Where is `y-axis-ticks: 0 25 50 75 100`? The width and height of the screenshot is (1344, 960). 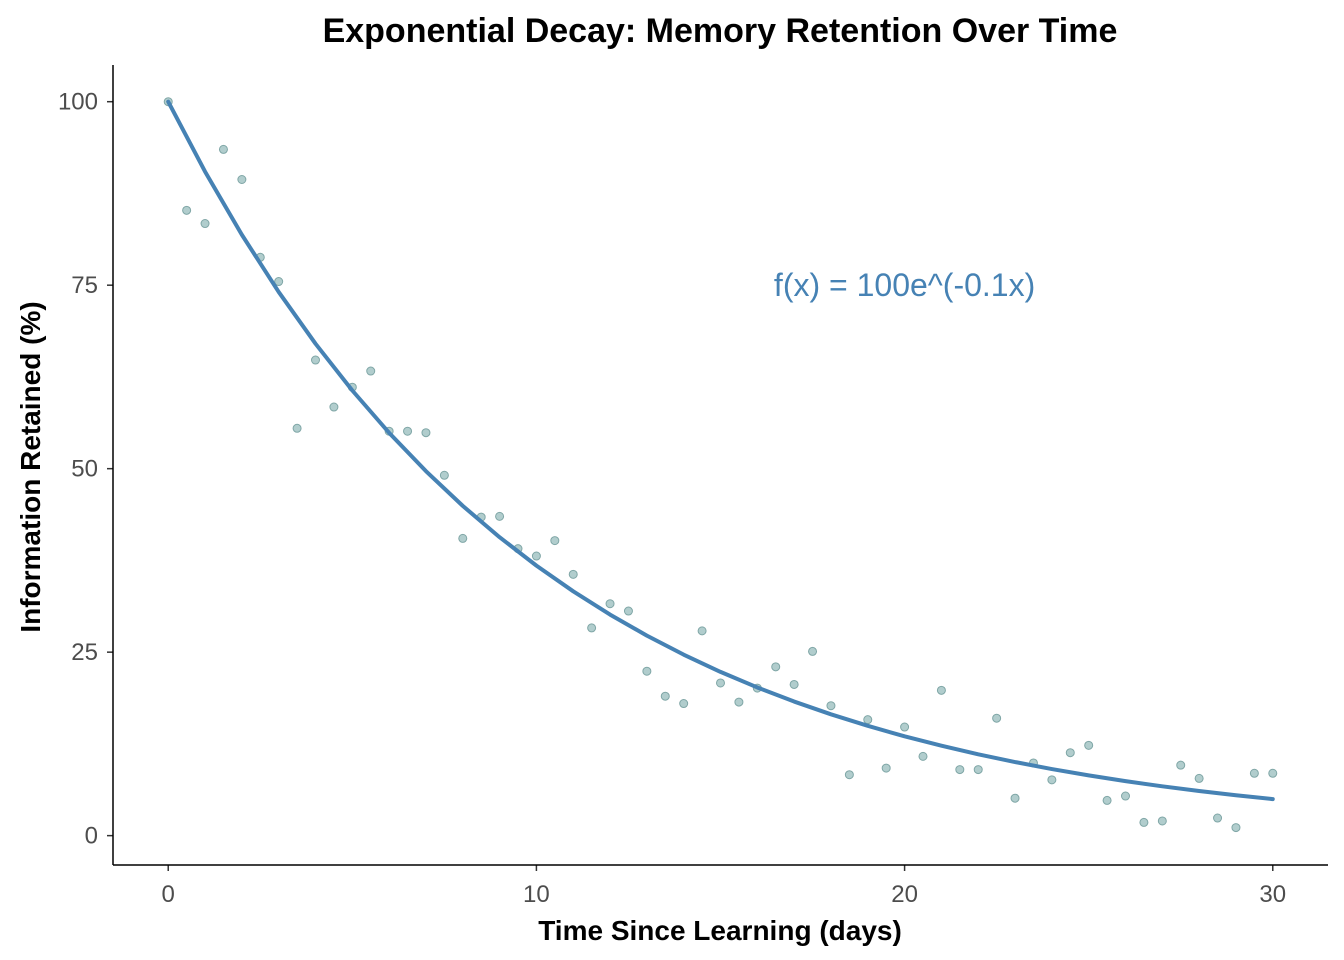 y-axis-ticks: 0 25 50 75 100 is located at coordinates (85, 469).